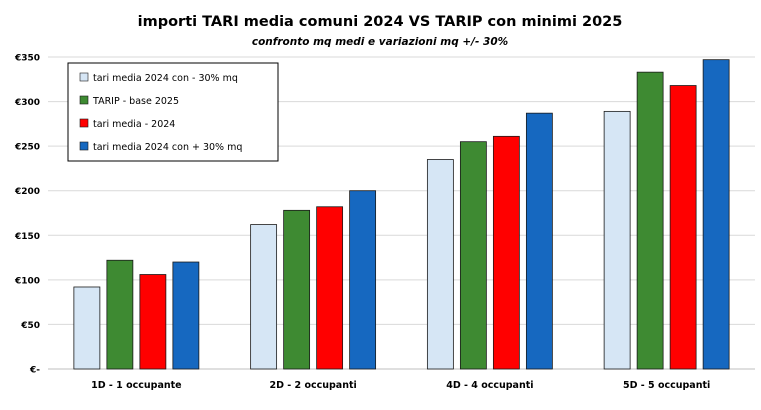  I want to click on y-tick-label: €150, so click(27, 237).